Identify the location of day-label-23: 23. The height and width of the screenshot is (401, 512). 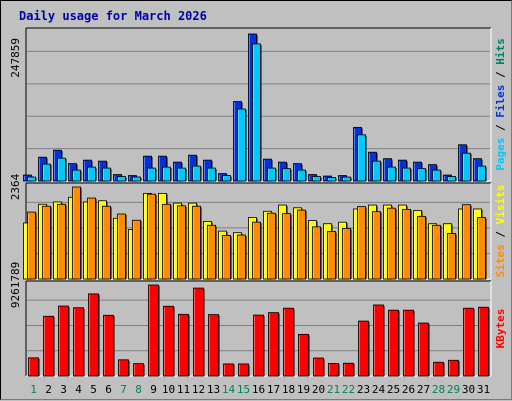
(363, 389).